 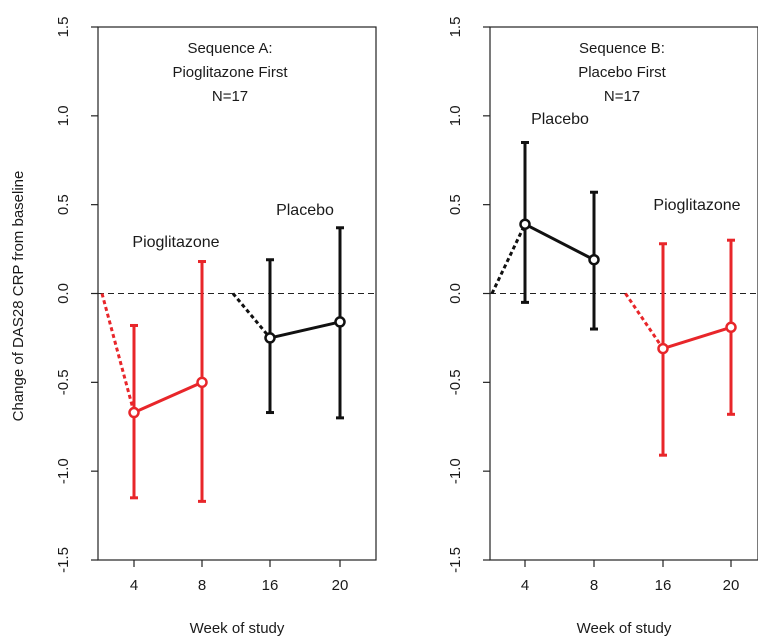 What do you see at coordinates (229, 48) in the screenshot?
I see `panel-title-line: Sequence A:` at bounding box center [229, 48].